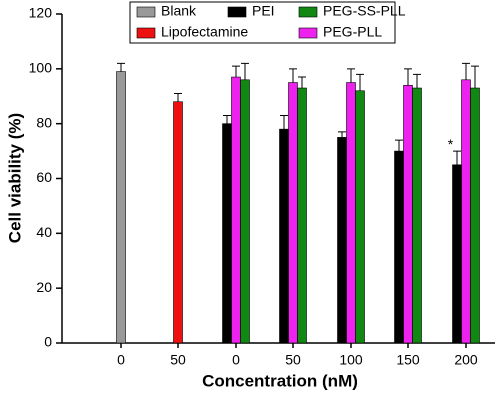 This screenshot has height=396, width=500. What do you see at coordinates (44, 177) in the screenshot?
I see `y-tick-label: 60` at bounding box center [44, 177].